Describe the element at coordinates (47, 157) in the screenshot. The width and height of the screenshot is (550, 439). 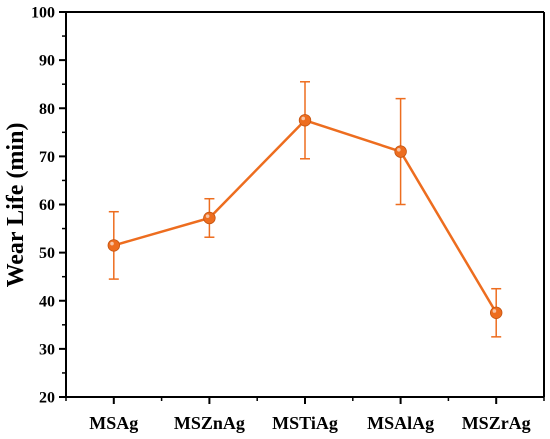
I see `y-tick-label: 70` at that location.